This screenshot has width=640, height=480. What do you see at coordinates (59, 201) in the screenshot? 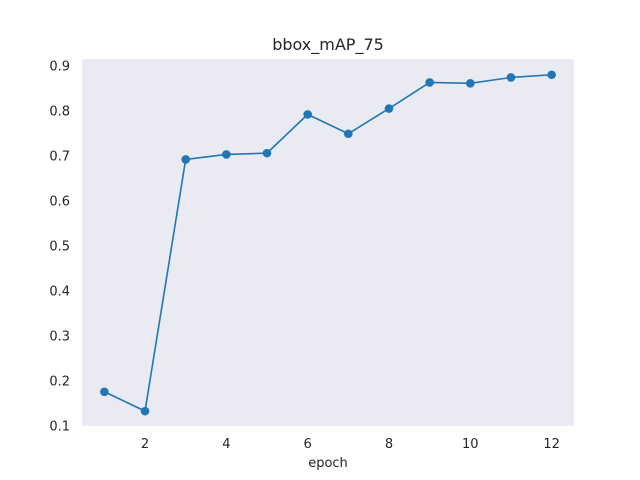
I see `y-tick-label: 0.6` at bounding box center [59, 201].